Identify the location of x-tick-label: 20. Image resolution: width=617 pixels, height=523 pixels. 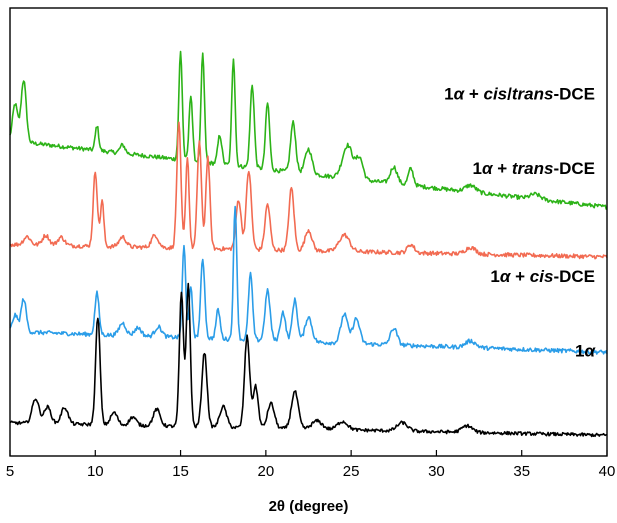
(266, 471).